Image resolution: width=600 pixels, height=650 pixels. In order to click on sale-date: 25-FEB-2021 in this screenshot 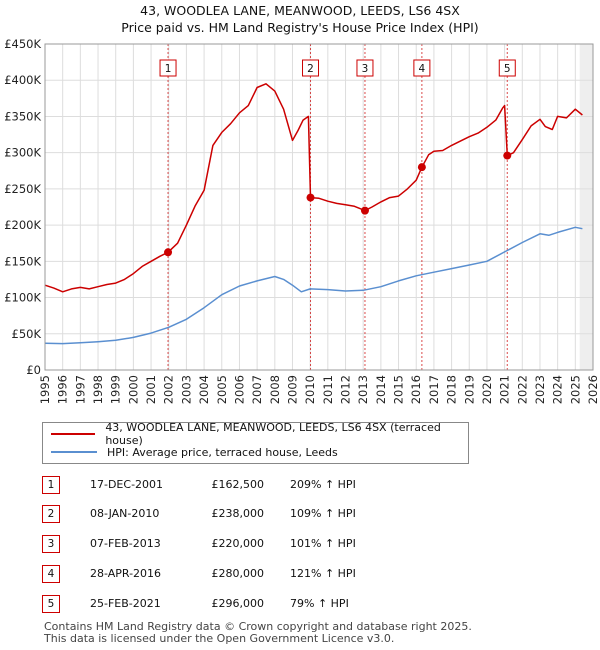, I will do `click(125, 603)`.